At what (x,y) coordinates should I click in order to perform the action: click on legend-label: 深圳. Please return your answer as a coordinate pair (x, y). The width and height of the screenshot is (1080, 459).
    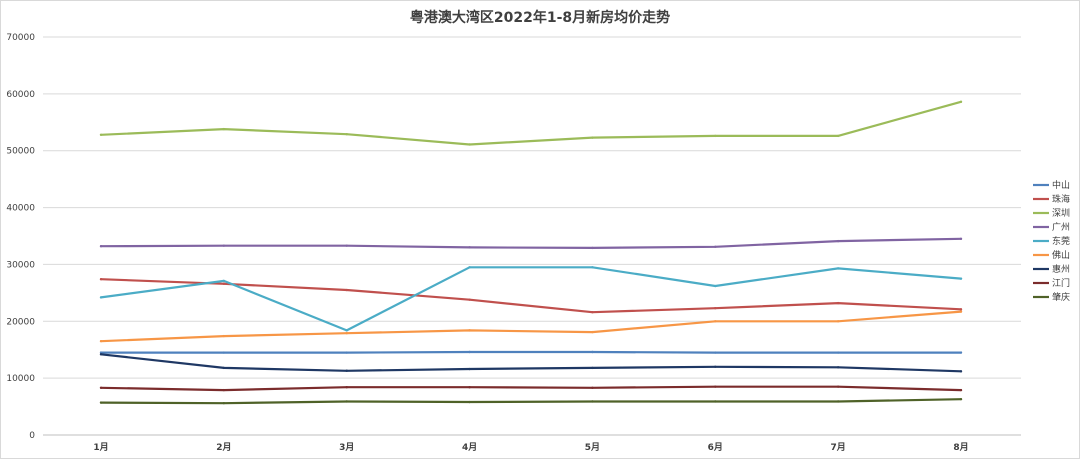
    Looking at the image, I should click on (1061, 213).